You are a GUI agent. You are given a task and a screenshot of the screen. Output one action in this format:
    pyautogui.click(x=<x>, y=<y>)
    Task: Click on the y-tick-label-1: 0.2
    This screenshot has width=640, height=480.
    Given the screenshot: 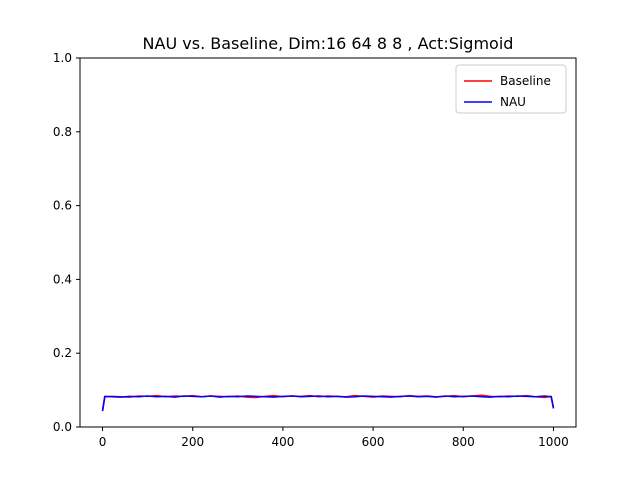 What is the action you would take?
    pyautogui.click(x=62, y=353)
    